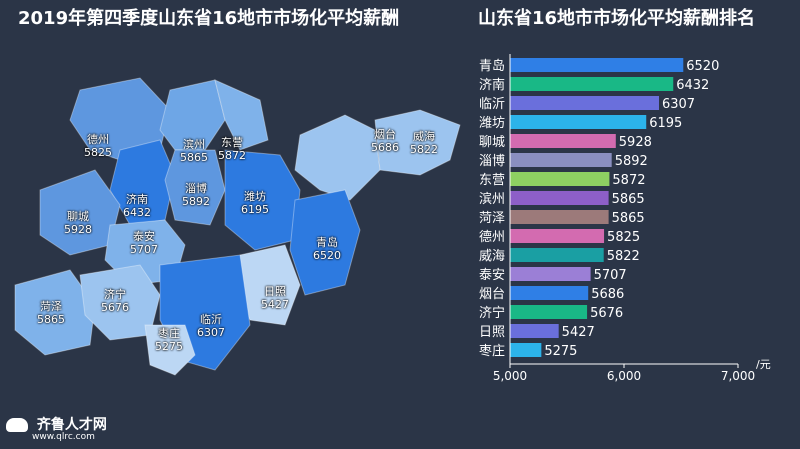  I want to click on category-label: 滨州, so click(492, 199).